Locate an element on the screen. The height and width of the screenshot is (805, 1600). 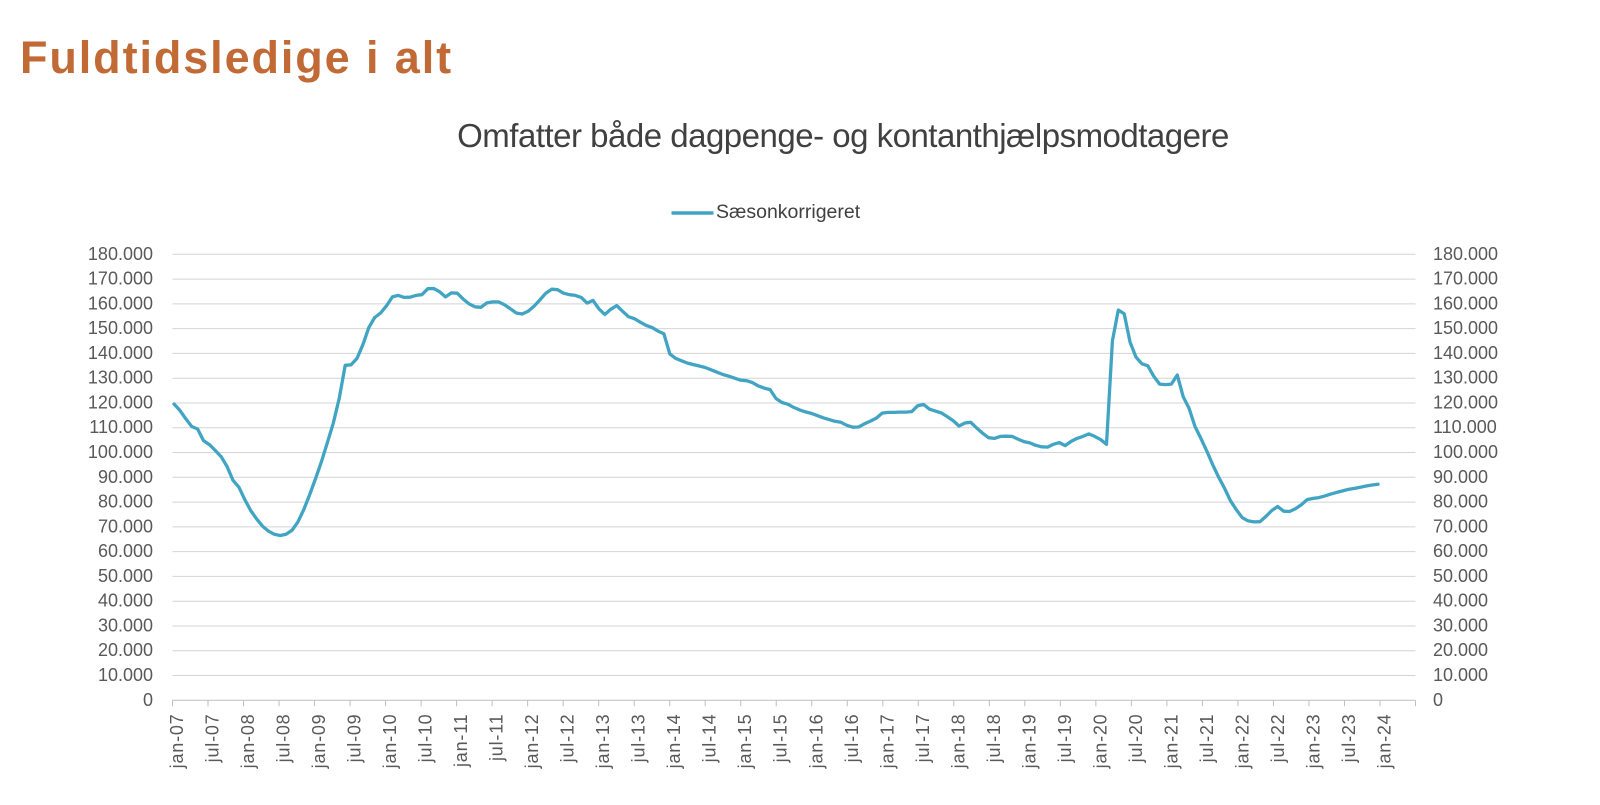
svg-text: jan-21 is located at coordinates (1171, 742).